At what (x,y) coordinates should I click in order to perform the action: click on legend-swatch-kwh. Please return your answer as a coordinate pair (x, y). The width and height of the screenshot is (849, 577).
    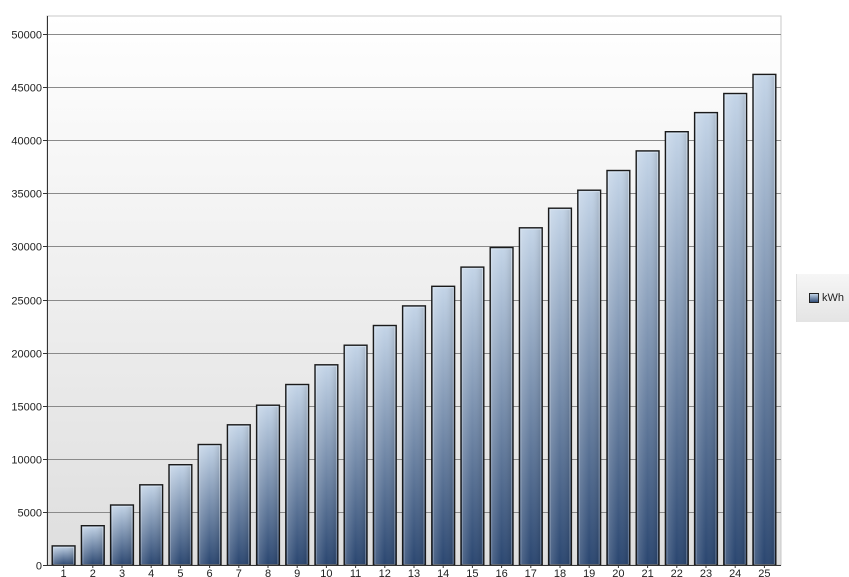
    Looking at the image, I should click on (814, 298).